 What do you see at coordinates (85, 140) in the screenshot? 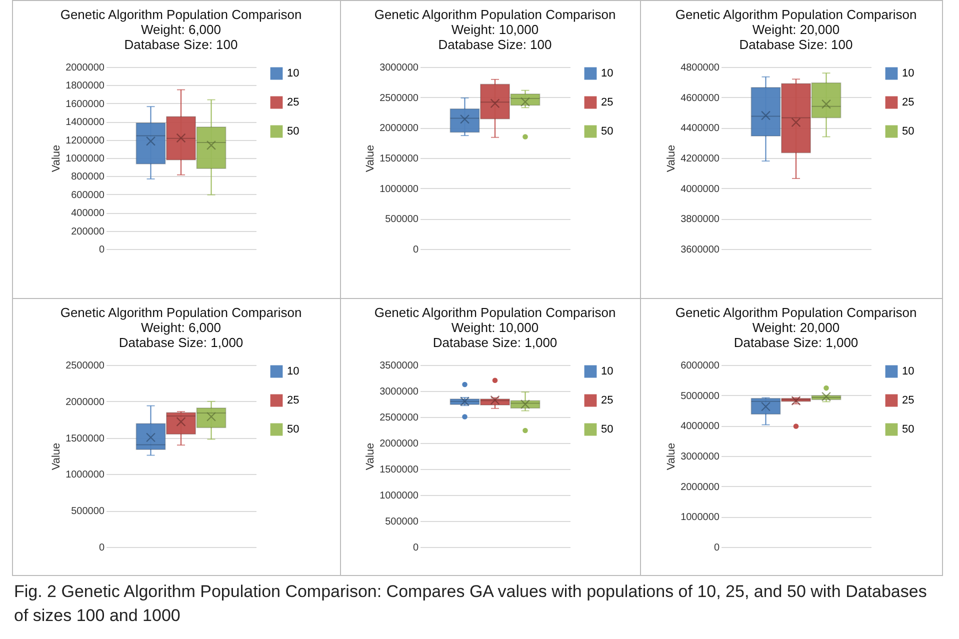
I see `y-tick-label: 1200000` at bounding box center [85, 140].